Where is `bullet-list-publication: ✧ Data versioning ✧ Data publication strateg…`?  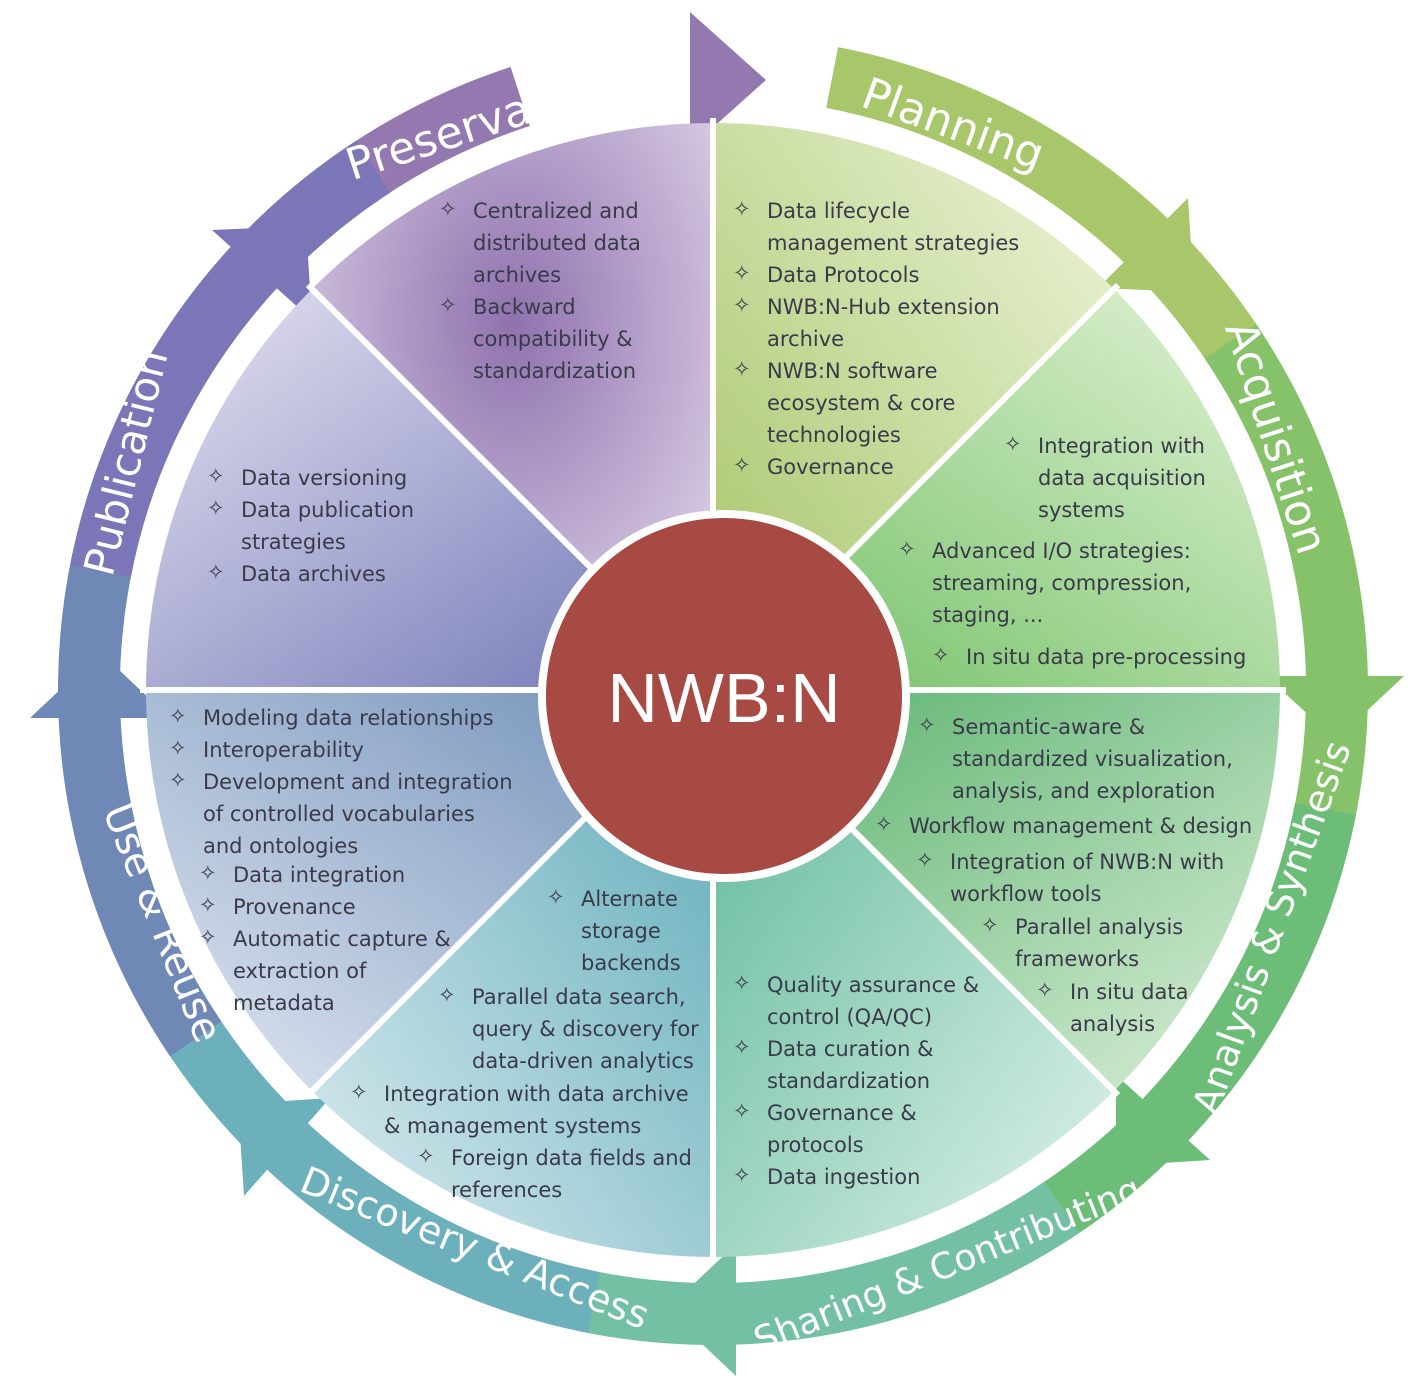 bullet-list-publication: ✧ Data versioning ✧ Data publication strateg… is located at coordinates (310, 525).